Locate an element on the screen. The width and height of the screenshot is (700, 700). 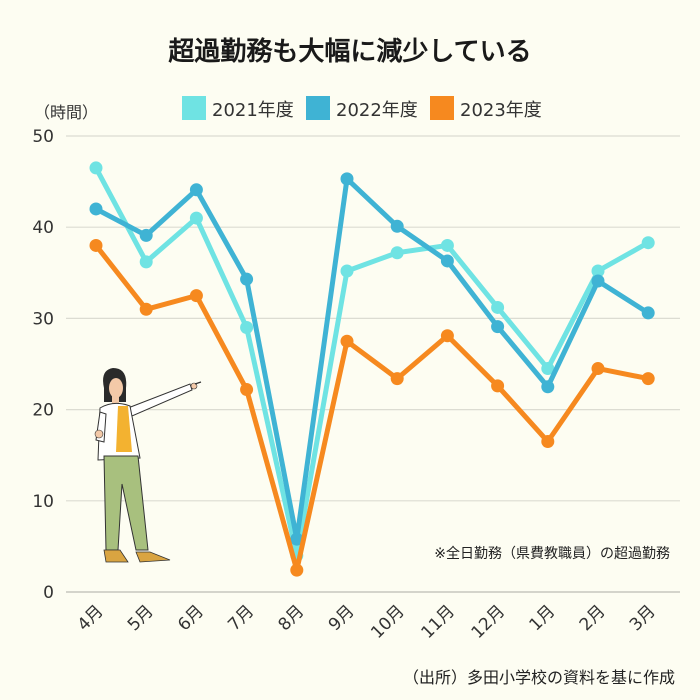
y-tick-label: 10 is located at coordinates (43, 502).